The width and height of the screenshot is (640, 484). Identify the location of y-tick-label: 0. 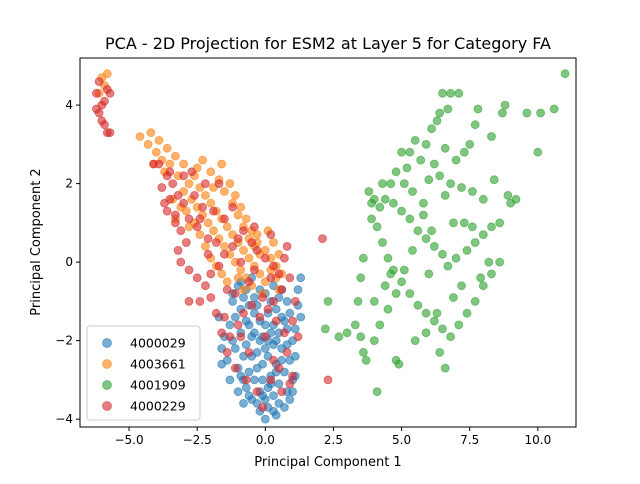
(69, 262).